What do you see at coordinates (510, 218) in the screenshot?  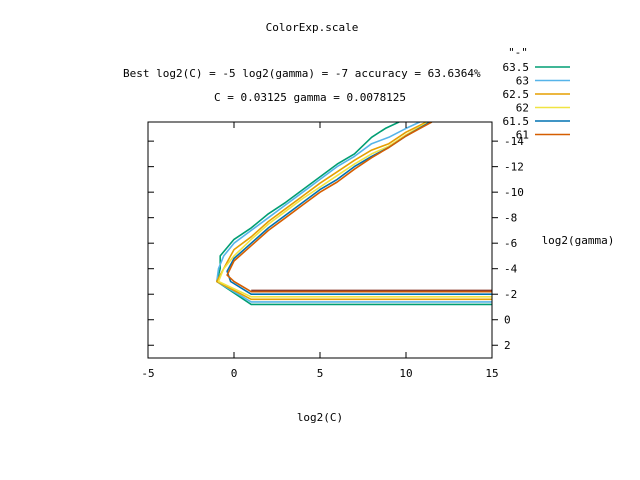 I see `y-tick-label: -8` at bounding box center [510, 218].